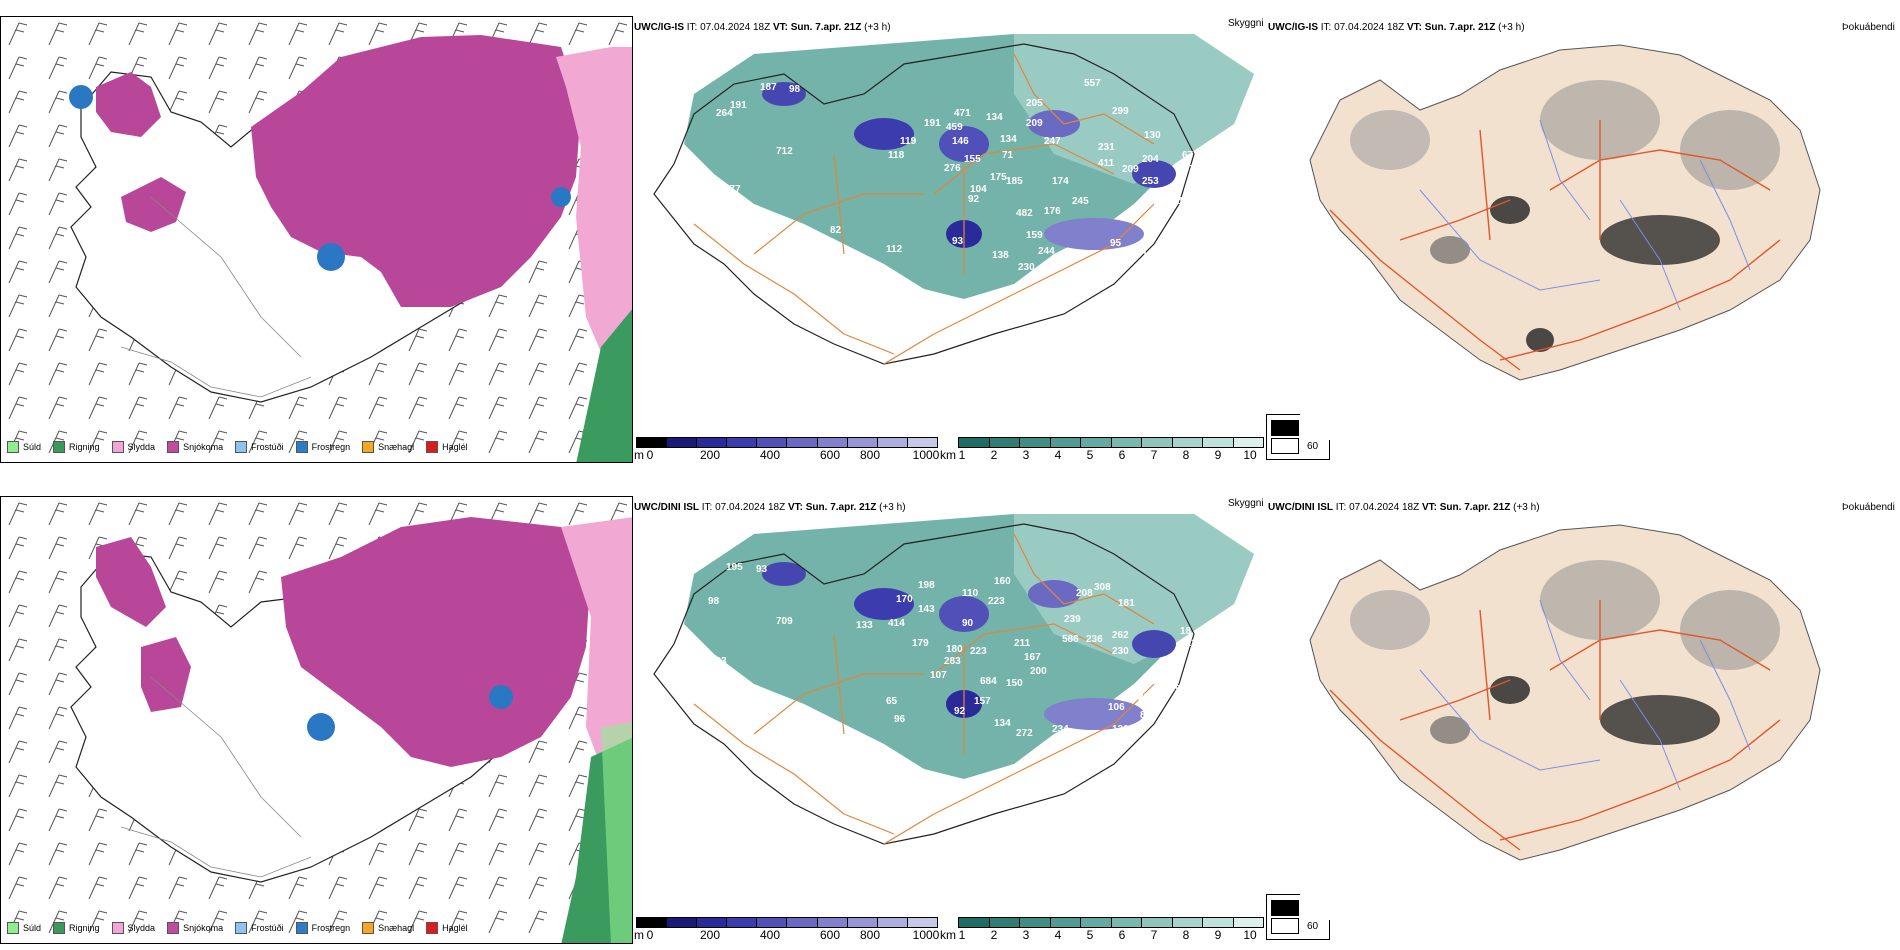 This screenshot has width=1900, height=950. Describe the element at coordinates (787, 922) in the screenshot. I see `elevation-cells` at that location.